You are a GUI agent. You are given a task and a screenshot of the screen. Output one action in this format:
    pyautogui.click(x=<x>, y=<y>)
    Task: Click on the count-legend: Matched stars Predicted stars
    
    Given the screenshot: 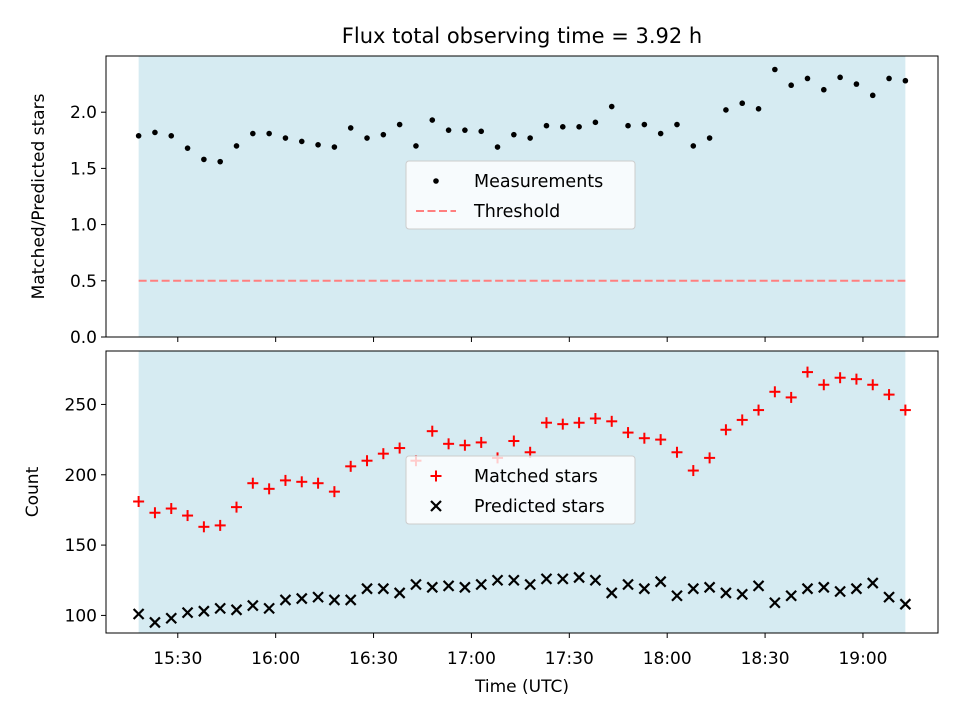 What is the action you would take?
    pyautogui.click(x=520, y=490)
    